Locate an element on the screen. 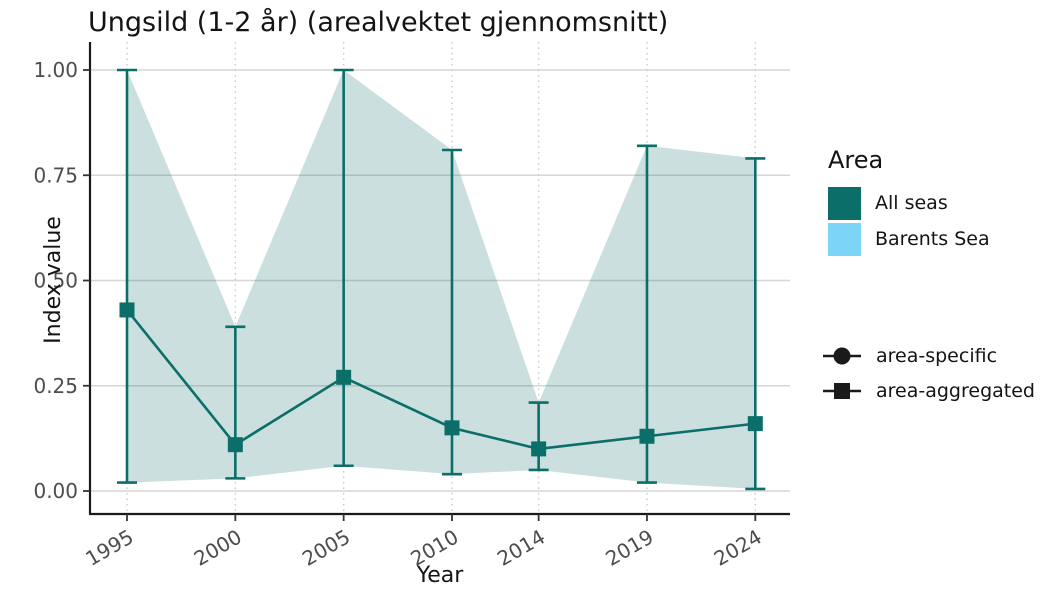  y-tick-label: 0.25 is located at coordinates (55, 386).